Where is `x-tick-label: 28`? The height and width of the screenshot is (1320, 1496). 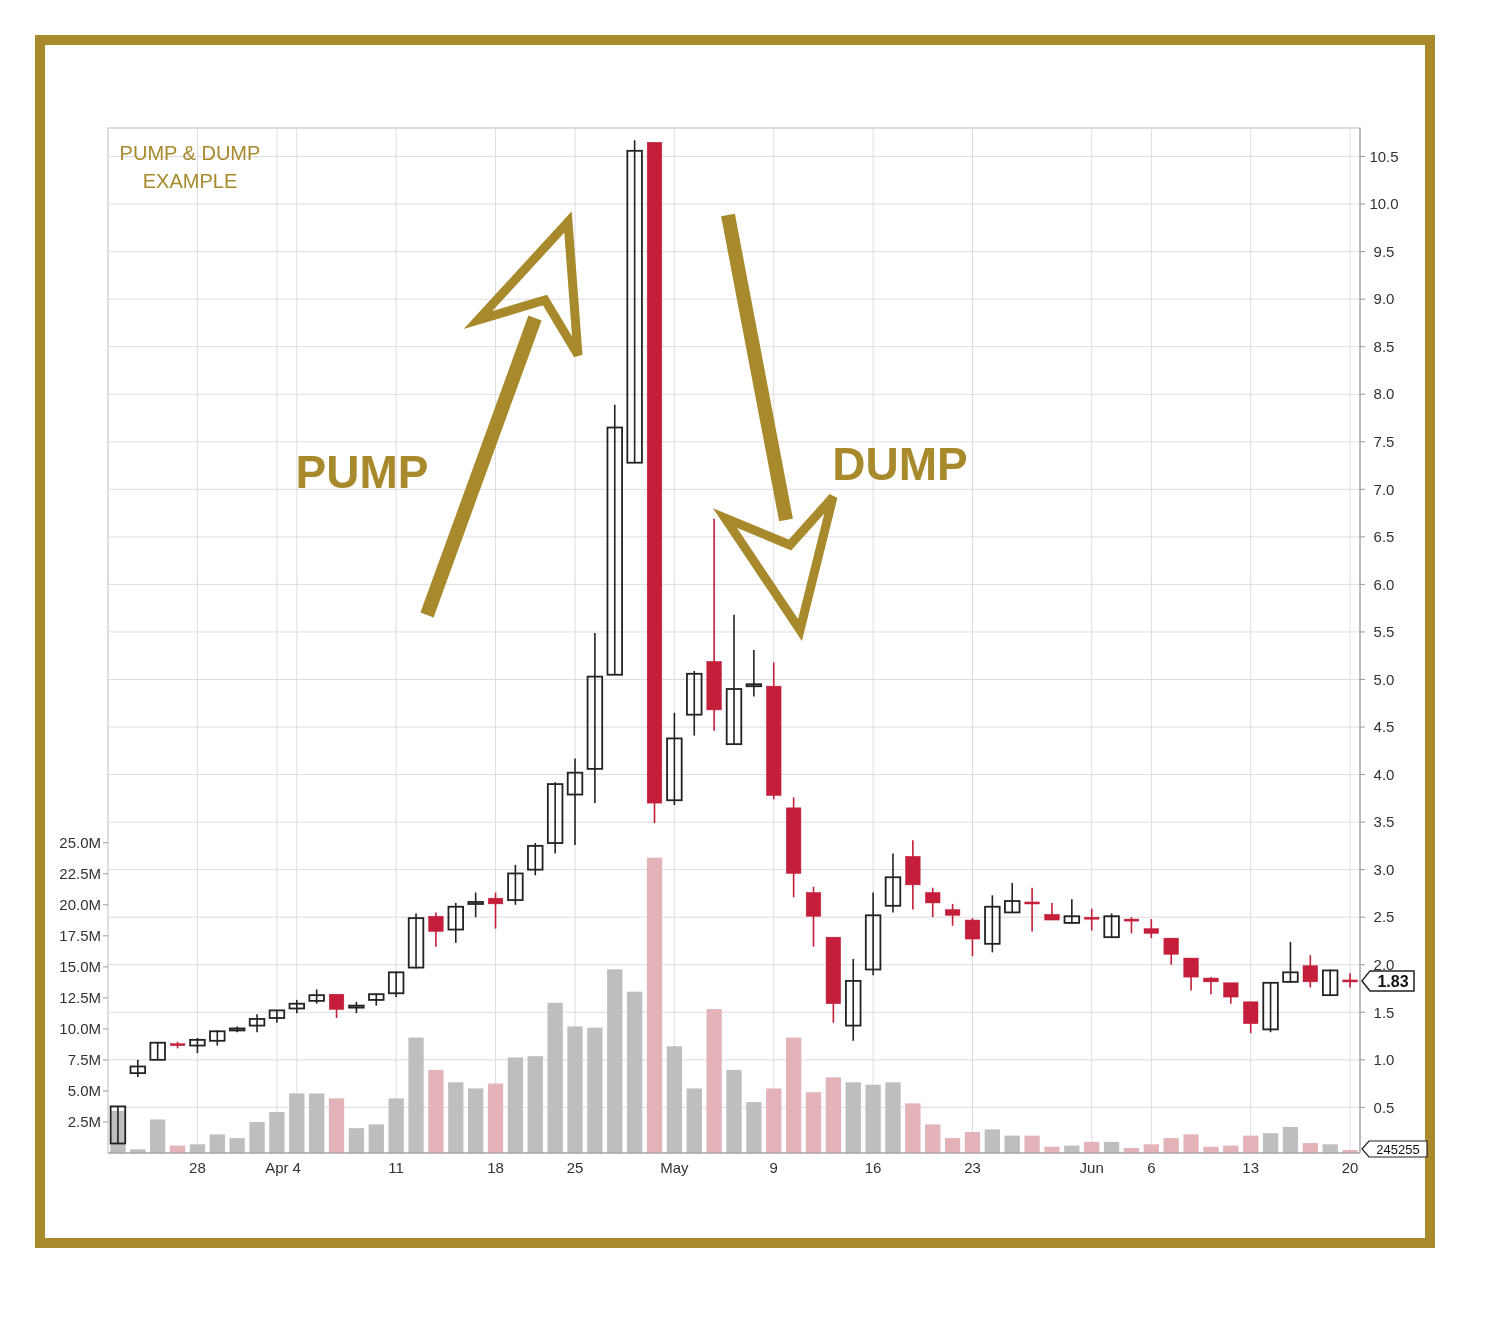 x-tick-label: 28 is located at coordinates (197, 1167).